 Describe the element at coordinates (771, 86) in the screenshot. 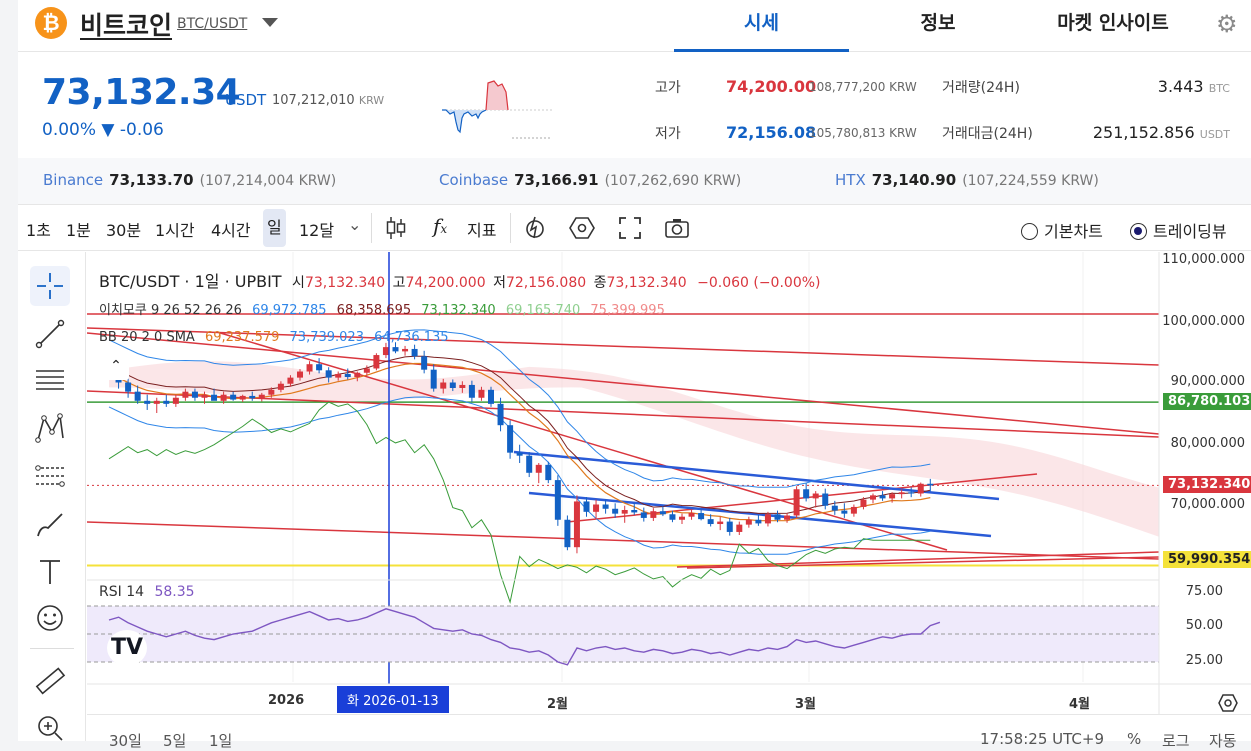

I see `high-value: 74,200.00` at that location.